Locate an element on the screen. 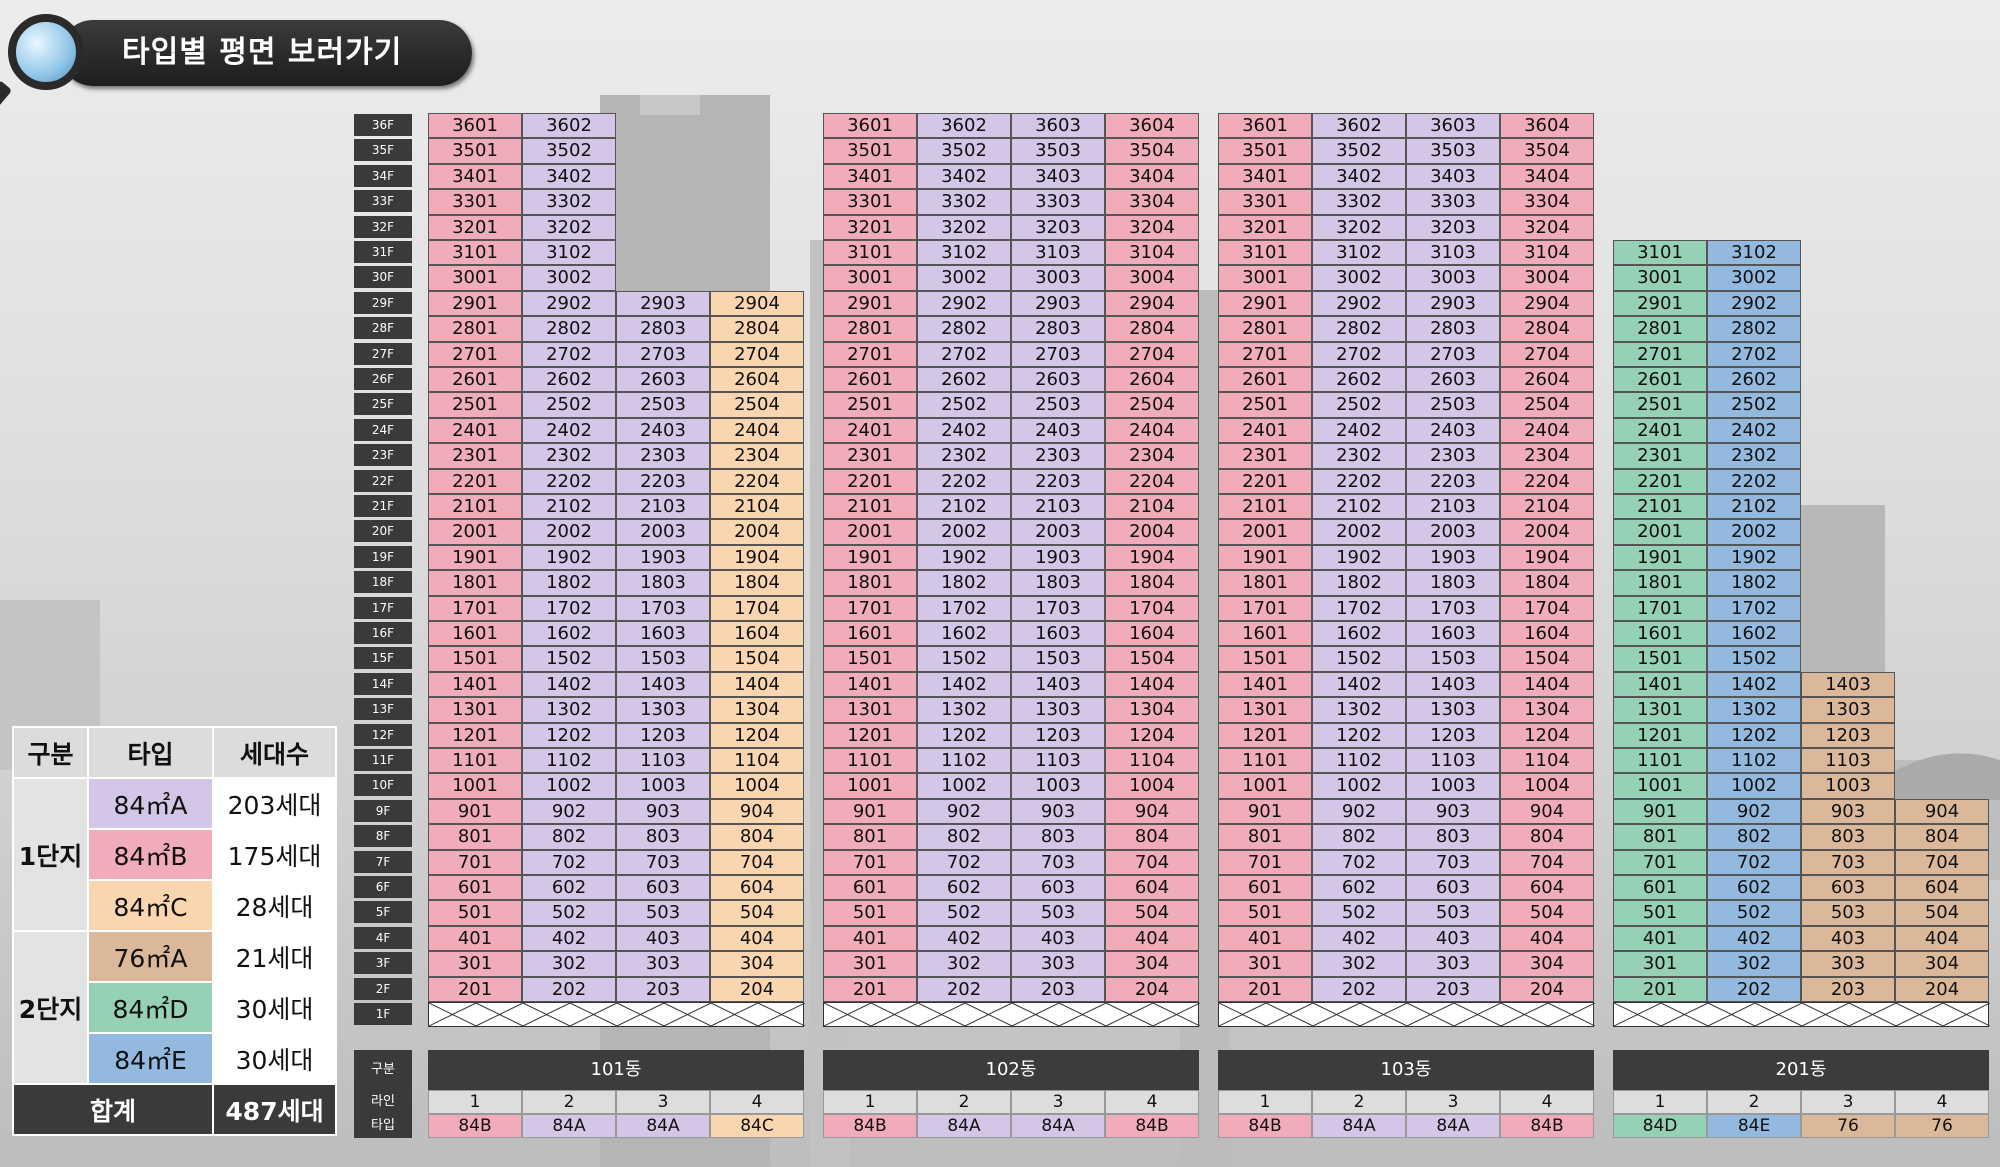 The image size is (2000, 1167). unit-cell: 1301 is located at coordinates (1265, 710).